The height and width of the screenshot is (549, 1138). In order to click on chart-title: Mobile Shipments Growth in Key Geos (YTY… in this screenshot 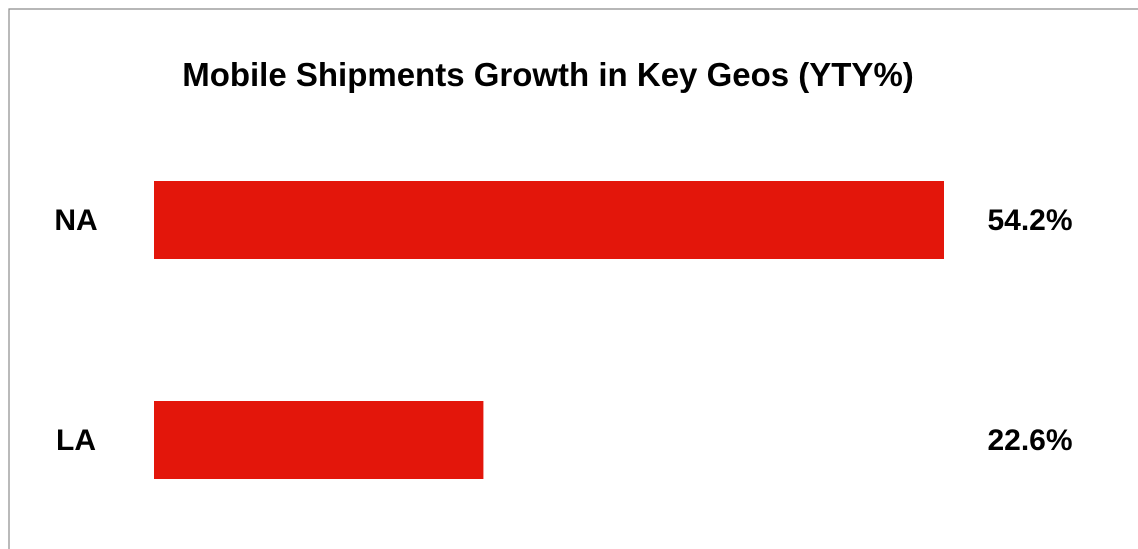, I will do `click(548, 74)`.